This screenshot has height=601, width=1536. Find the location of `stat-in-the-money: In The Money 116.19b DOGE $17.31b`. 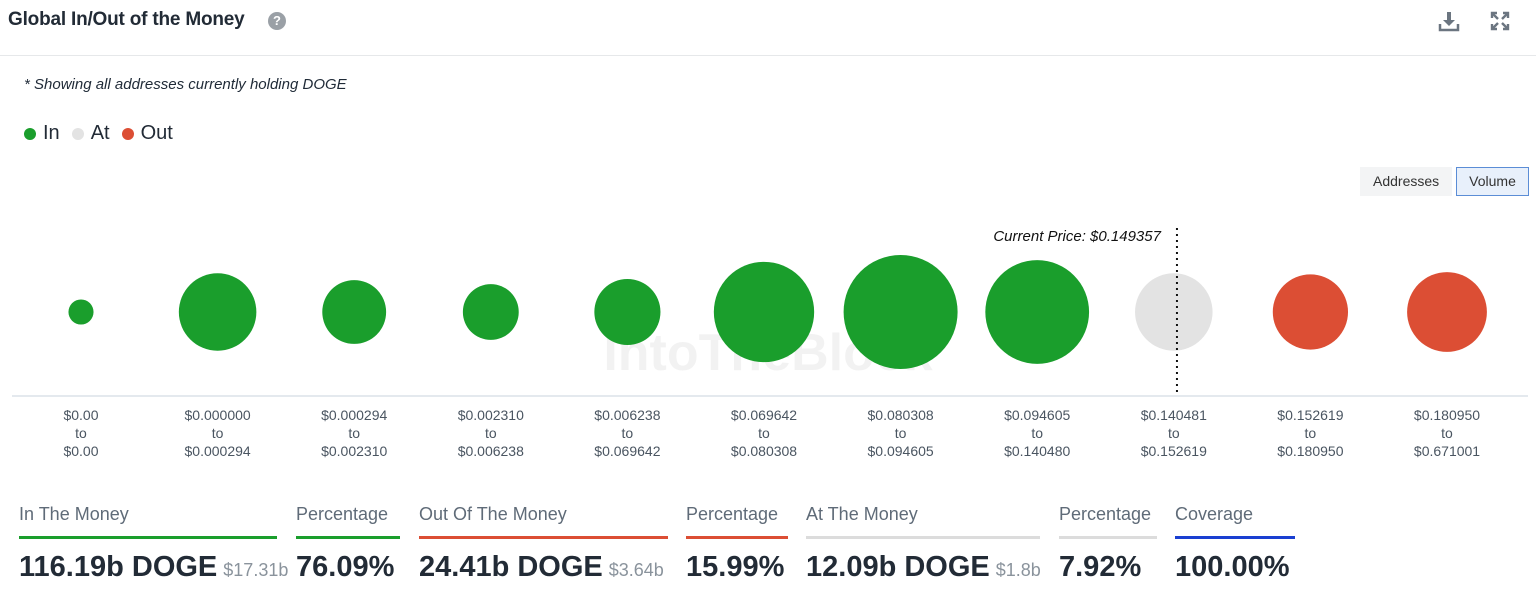

stat-in-the-money: In The Money 116.19b DOGE $17.31b is located at coordinates (153, 542).